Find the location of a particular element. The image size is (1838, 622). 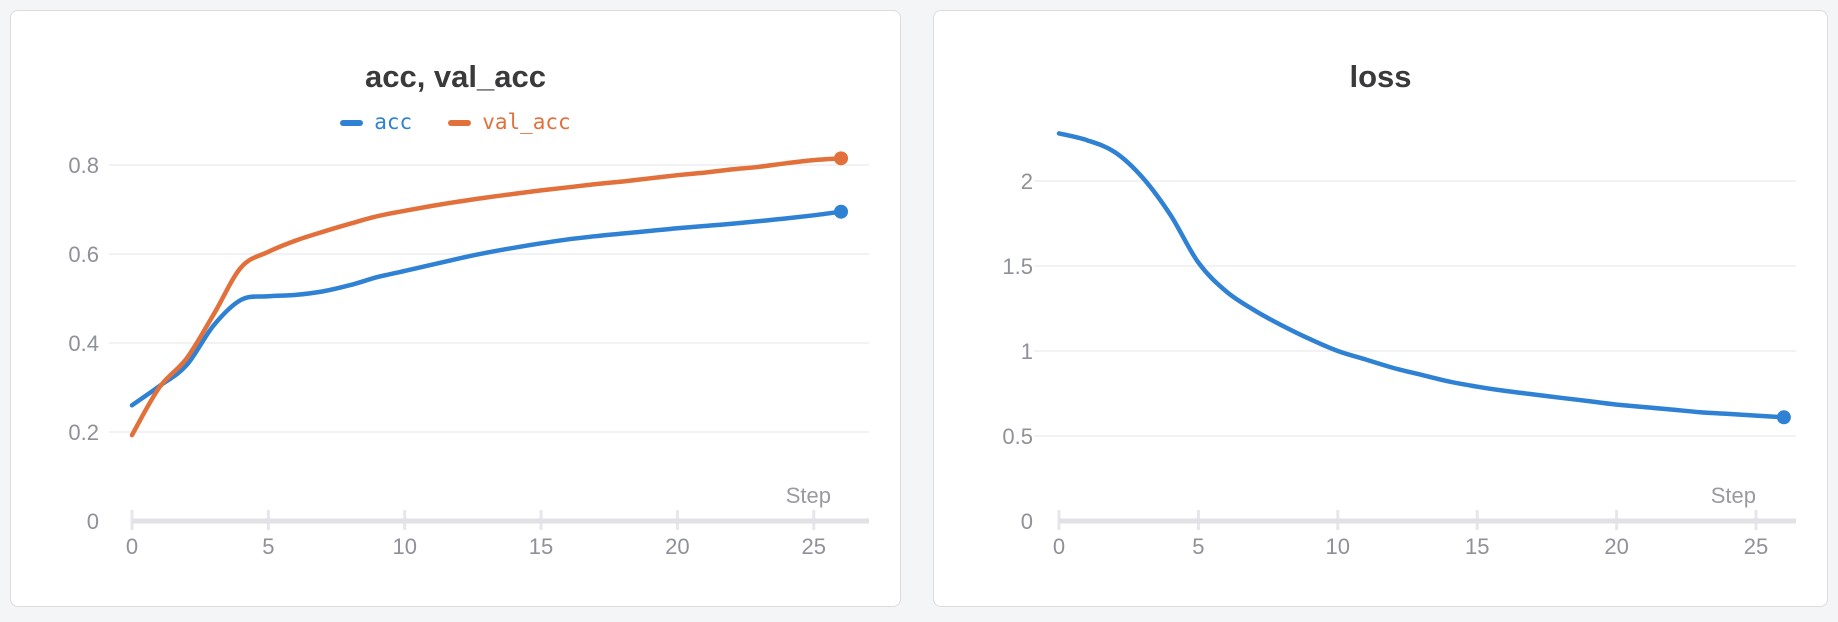

legend-swatch-acc is located at coordinates (352, 122).